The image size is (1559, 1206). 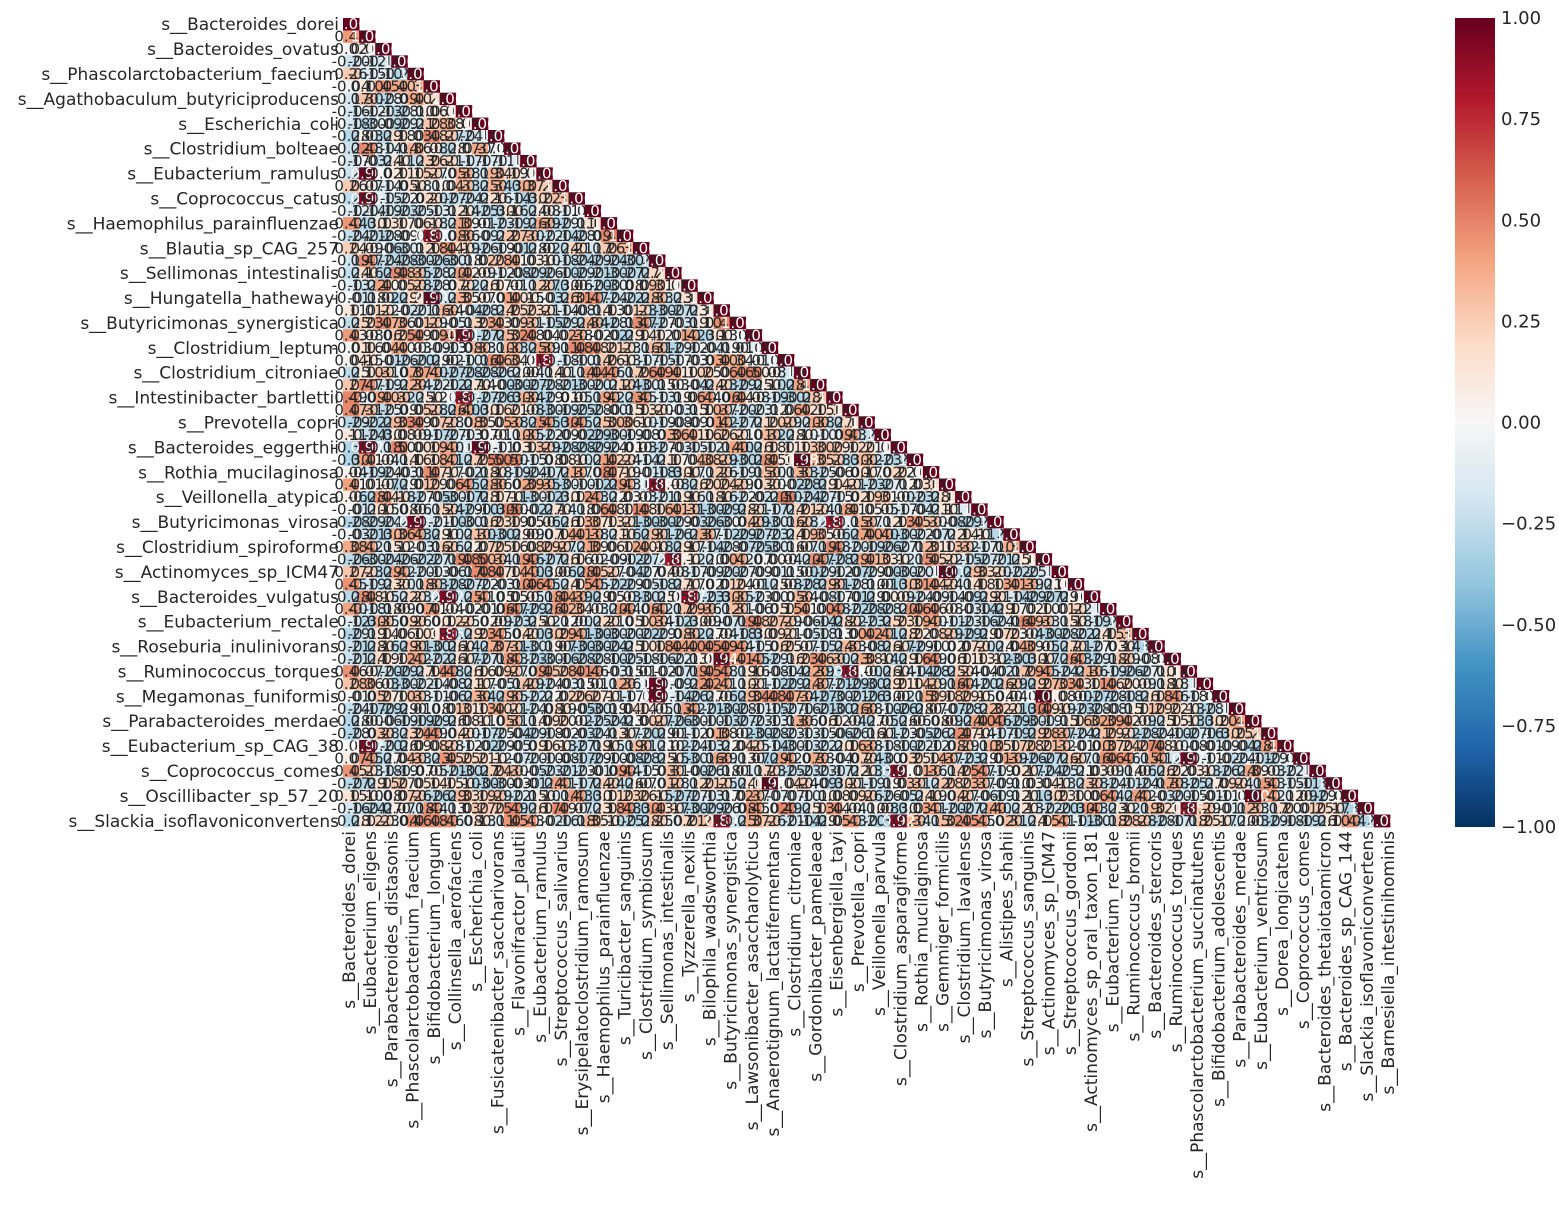 I want to click on y-tick-label: s__Oscillibacter_sp_57_20, so click(x=229, y=797).